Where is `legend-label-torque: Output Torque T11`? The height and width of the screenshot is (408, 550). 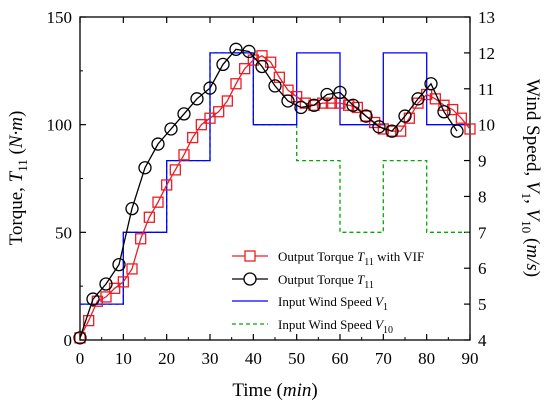
legend-label-torque: Output Torque T11 is located at coordinates (326, 281).